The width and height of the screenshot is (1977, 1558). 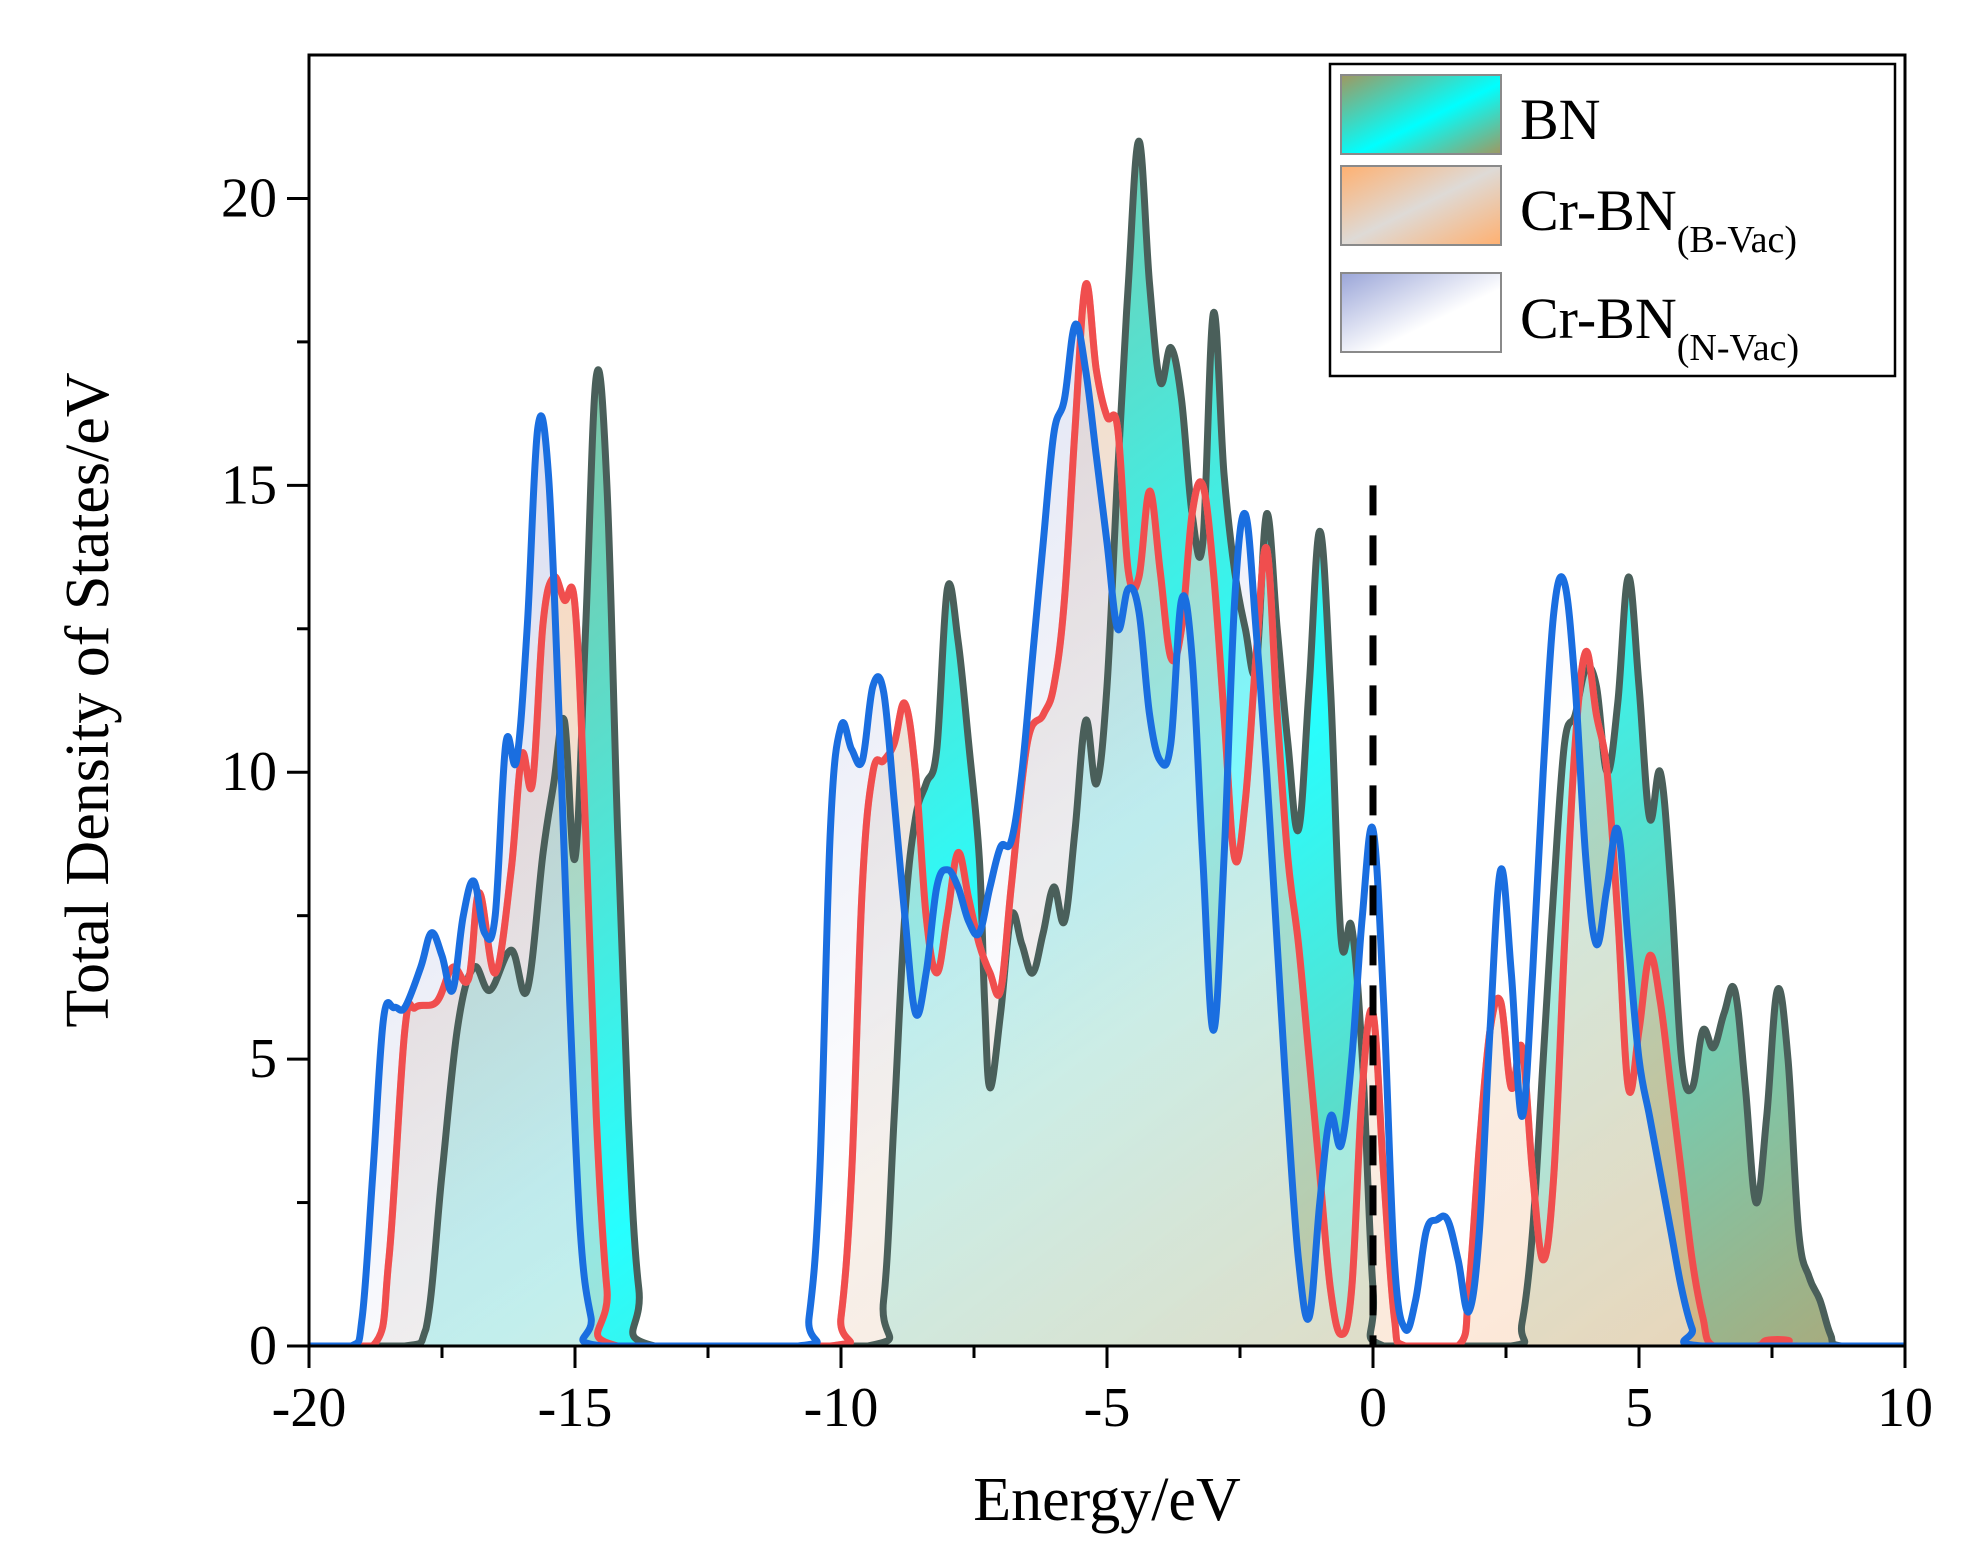 I want to click on x-tick-label: 0, so click(x=1373, y=1408).